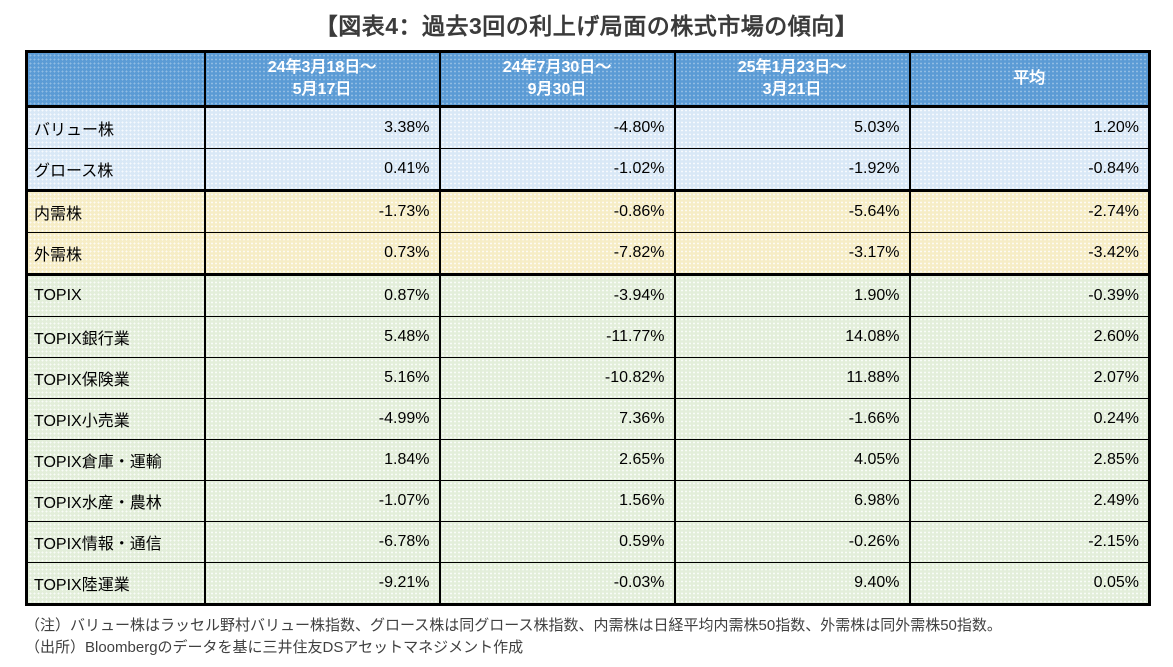 The height and width of the screenshot is (667, 1173). I want to click on period-1-line-1: 24年3月18日～, so click(322, 68).